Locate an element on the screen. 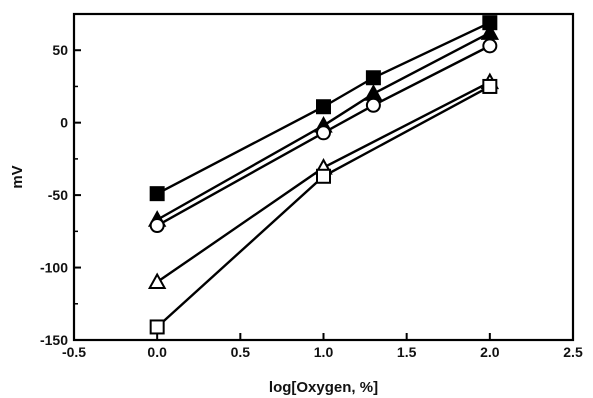 This screenshot has width=593, height=398. x-axis-ticks: -0.5 0.0 0.5 1.0 1.5 2.0 2.5 is located at coordinates (322, 346).